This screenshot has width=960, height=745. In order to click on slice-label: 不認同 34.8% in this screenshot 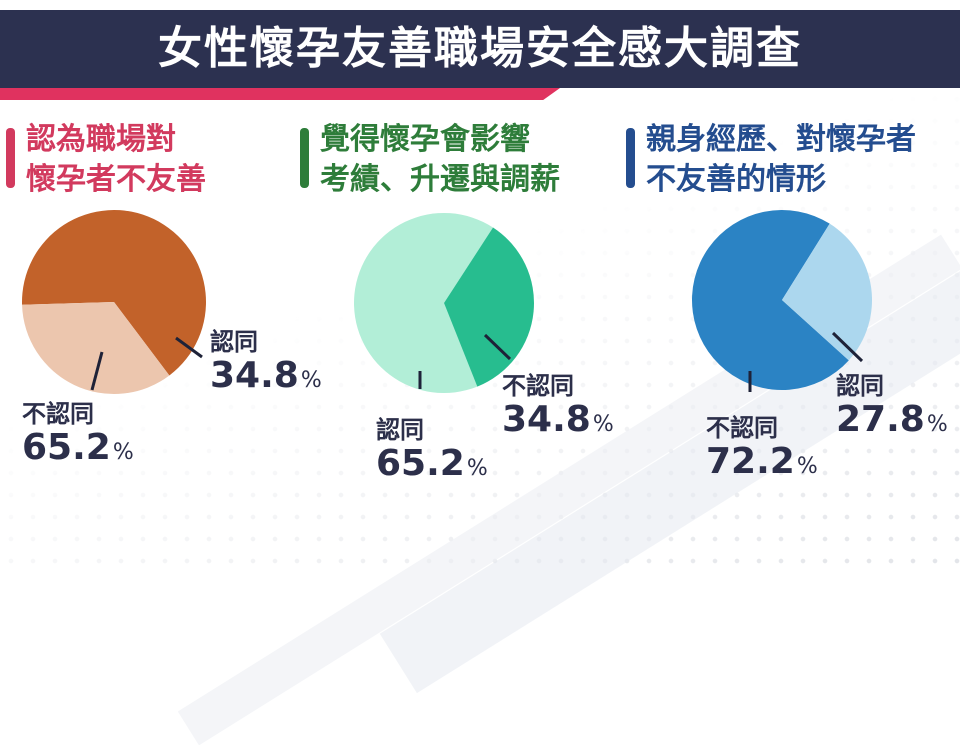, I will do `click(558, 408)`.